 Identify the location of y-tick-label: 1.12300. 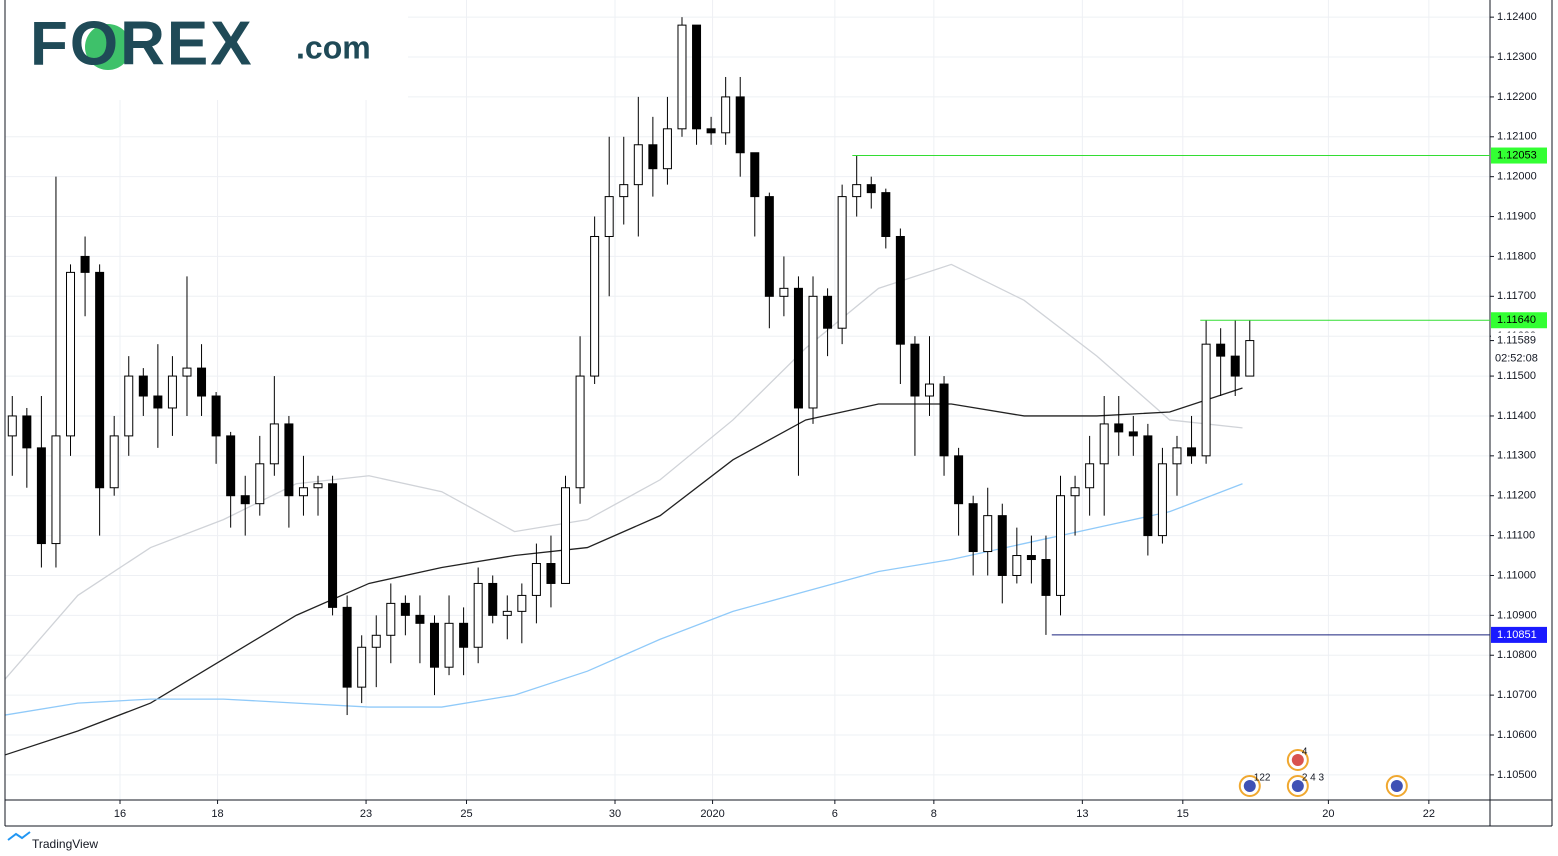
(1517, 57).